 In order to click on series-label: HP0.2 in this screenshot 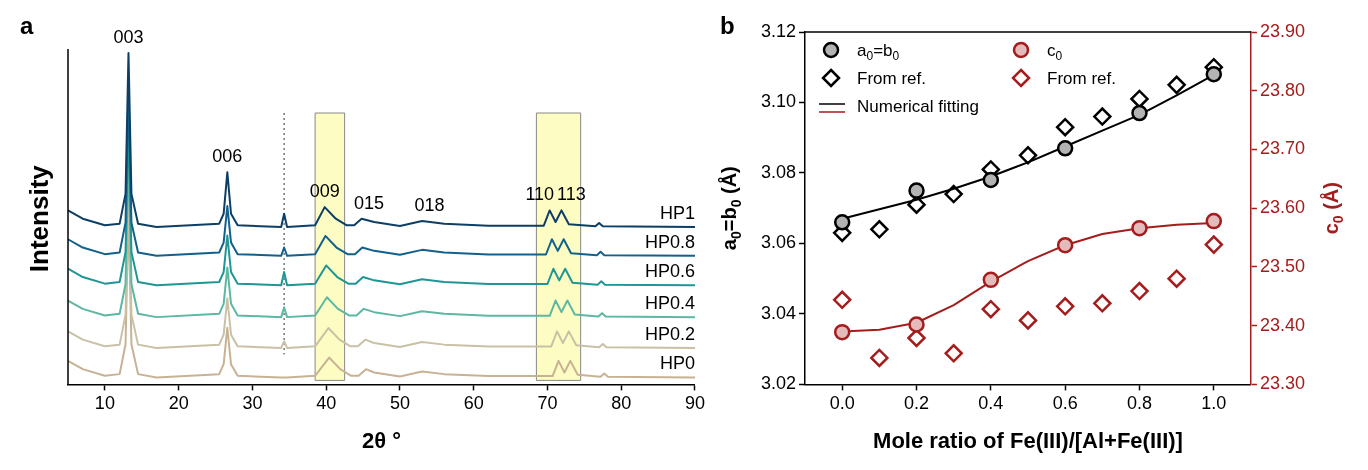, I will do `click(669, 333)`.